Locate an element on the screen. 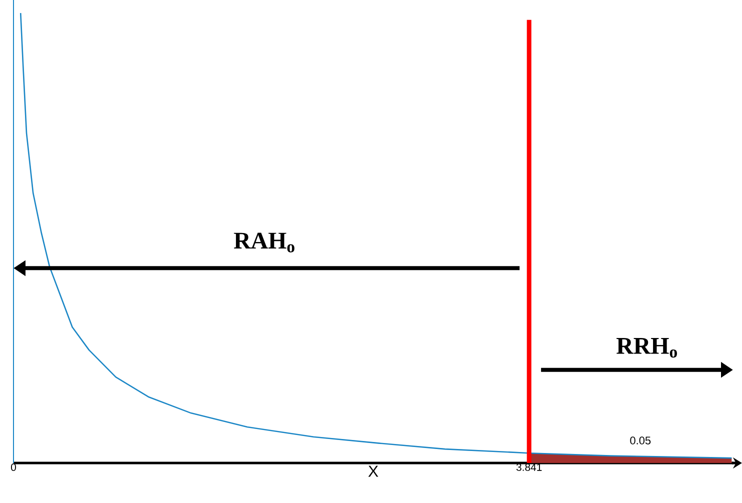 The width and height of the screenshot is (742, 503). annotation: RAH$_{o}$ is located at coordinates (264, 242).